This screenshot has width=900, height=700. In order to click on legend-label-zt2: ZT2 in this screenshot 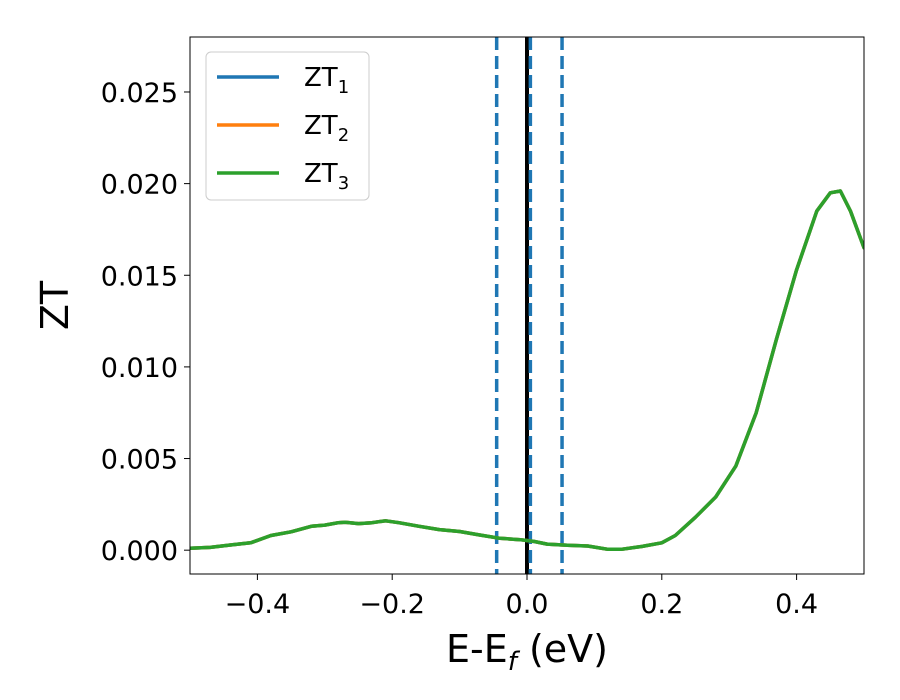, I will do `click(326, 128)`.